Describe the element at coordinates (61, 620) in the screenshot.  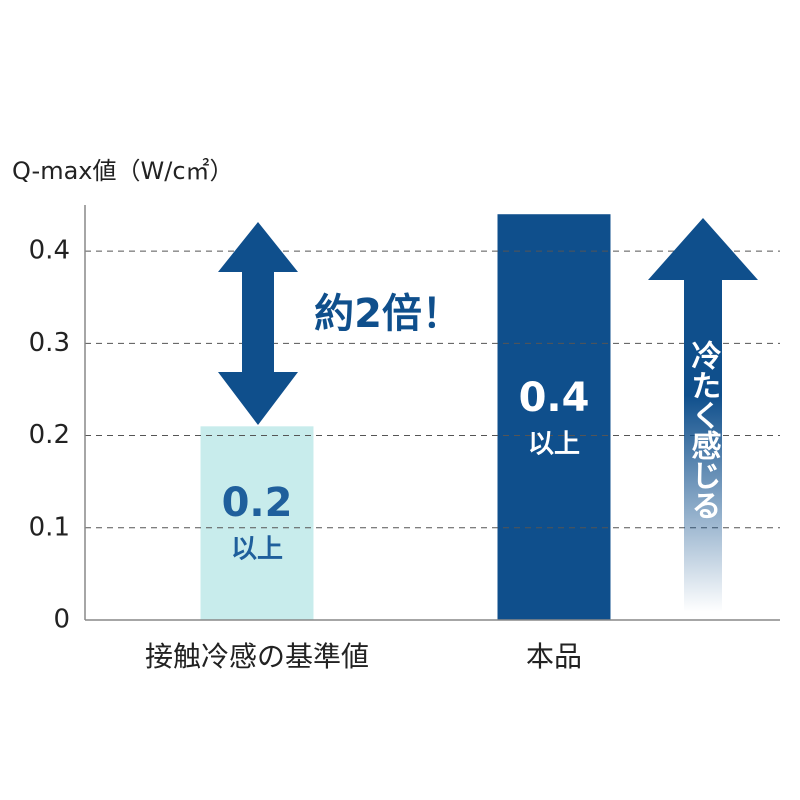
I see `y-tick-label: 0` at that location.